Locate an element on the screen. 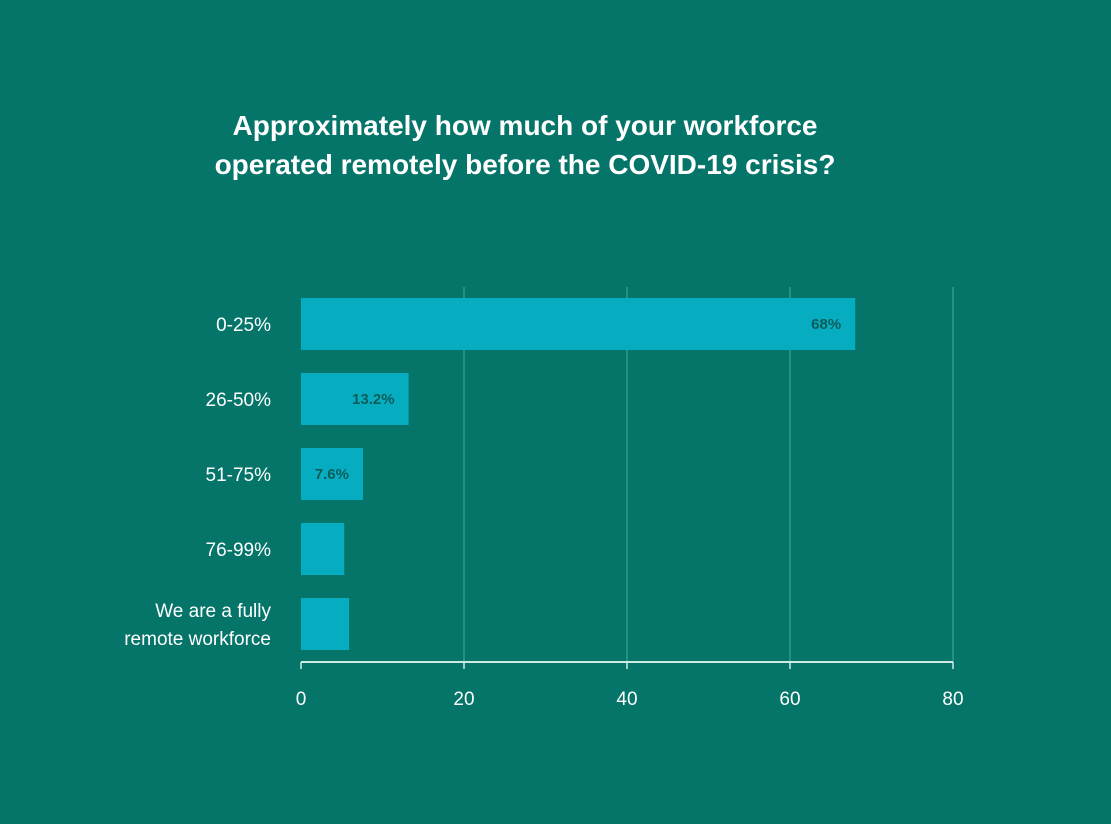 Image resolution: width=1111 pixels, height=824 pixels. data-label: 68% is located at coordinates (826, 324).